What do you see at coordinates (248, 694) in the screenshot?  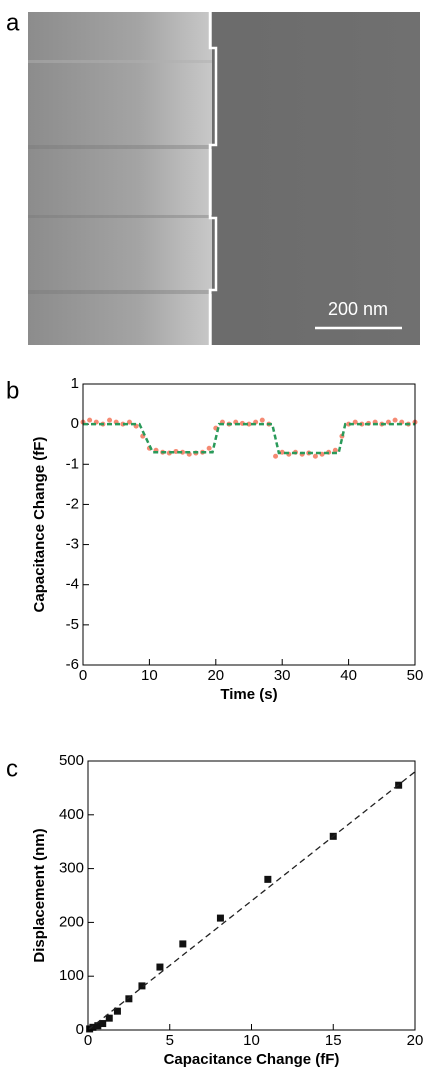 I see `x-axis-label: Time (s)` at bounding box center [248, 694].